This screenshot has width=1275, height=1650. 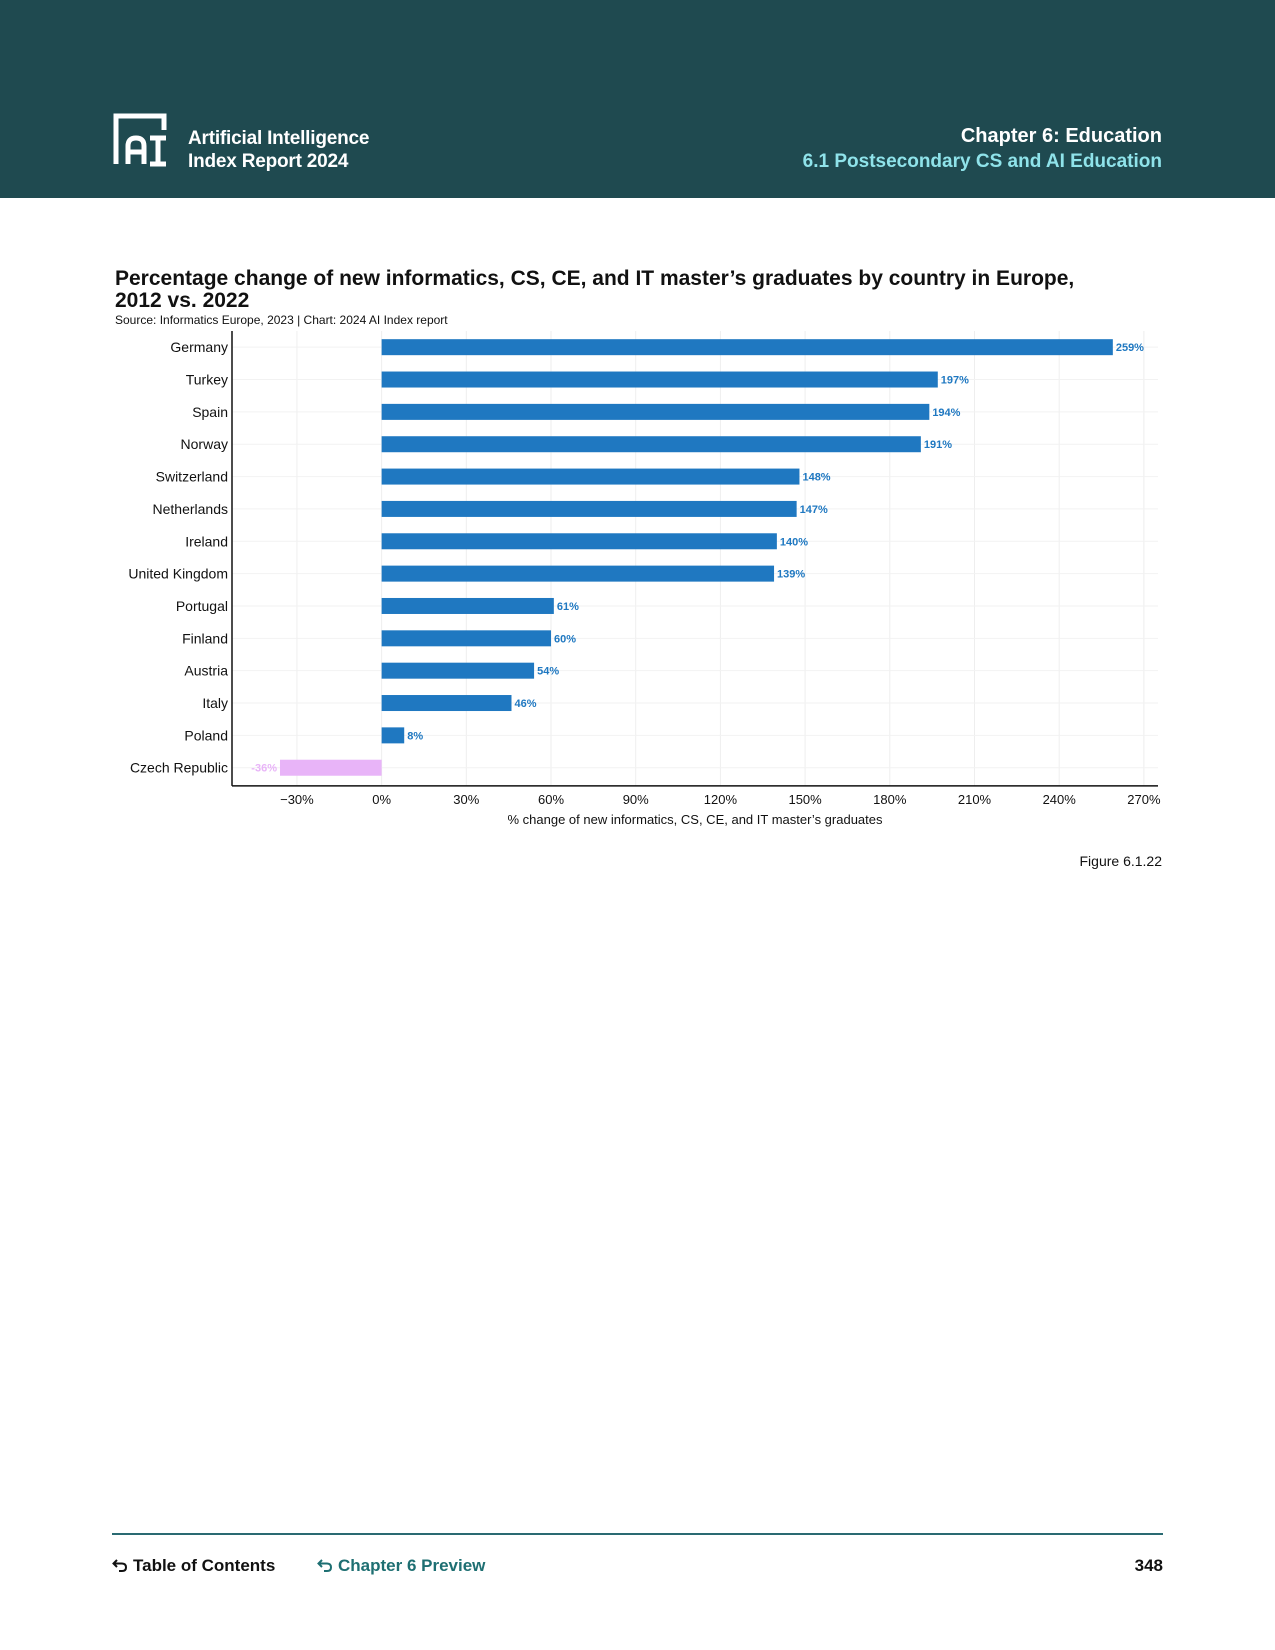 What do you see at coordinates (268, 161) in the screenshot?
I see `report-title-line2: Index Report 2024` at bounding box center [268, 161].